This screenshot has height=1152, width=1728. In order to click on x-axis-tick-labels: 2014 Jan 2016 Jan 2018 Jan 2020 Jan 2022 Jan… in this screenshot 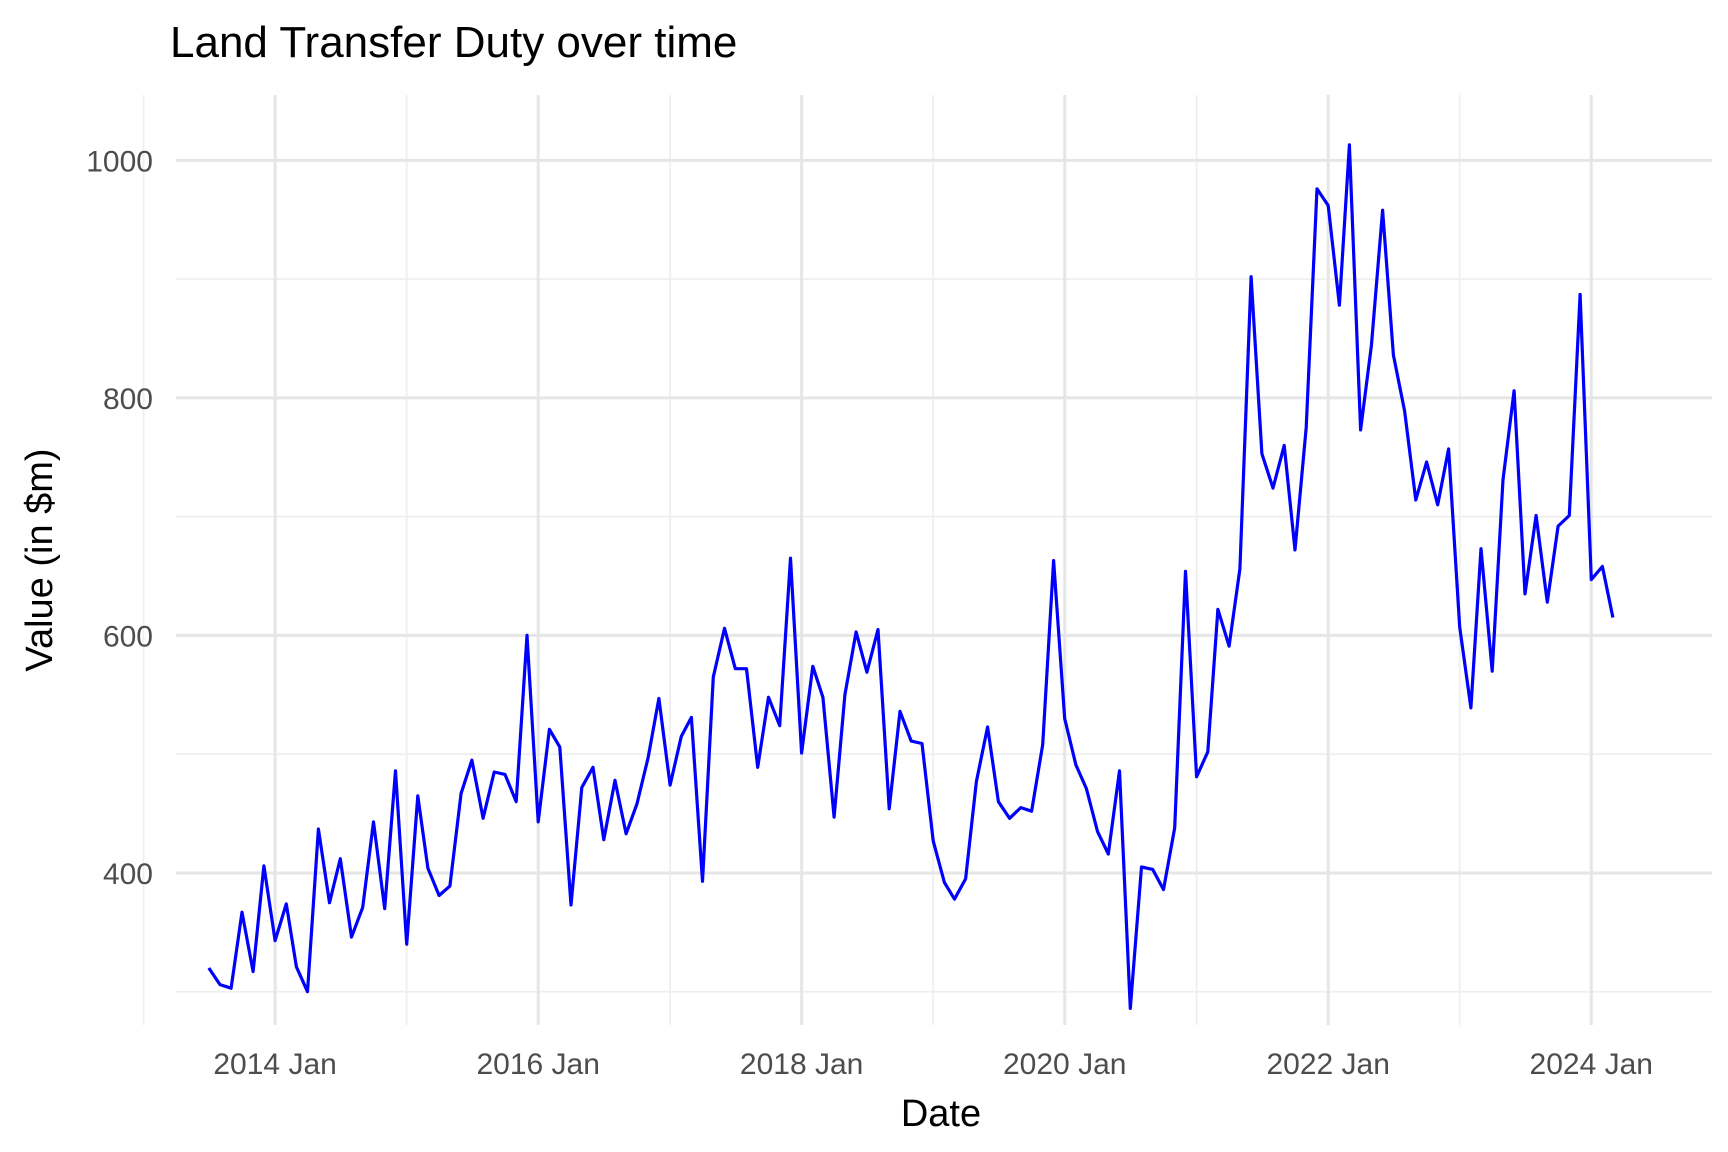, I will do `click(933, 1064)`.